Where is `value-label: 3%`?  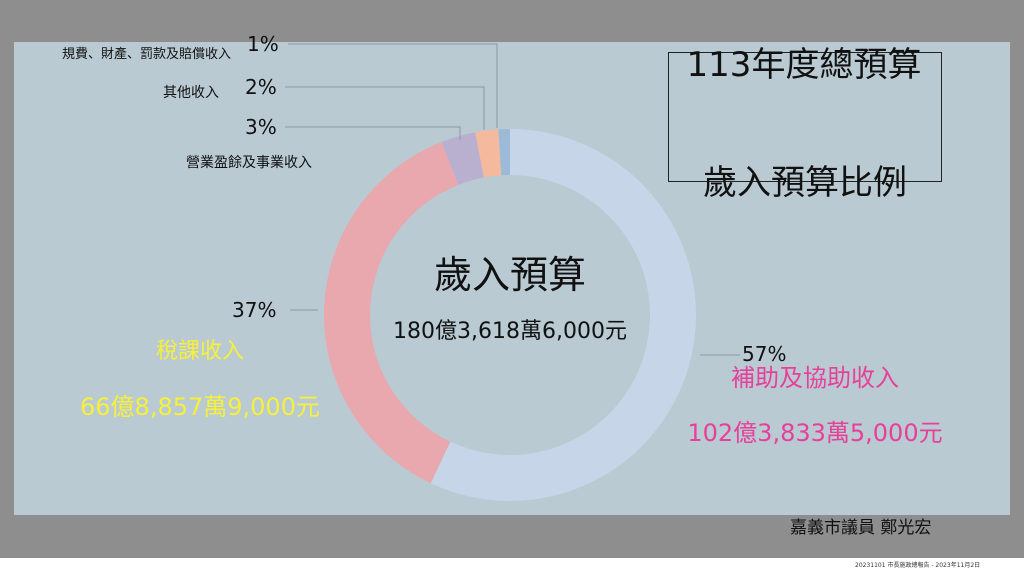
value-label: 3% is located at coordinates (261, 127).